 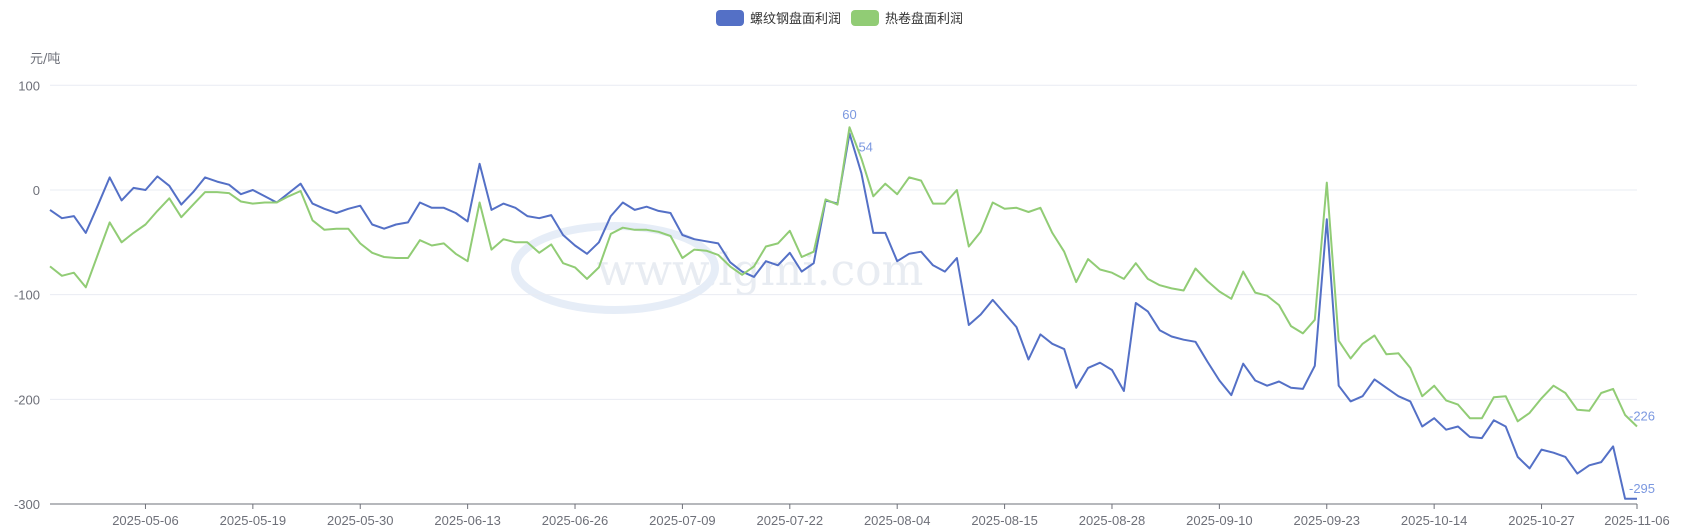 I want to click on legend-swatch-rebar, so click(x=730, y=17).